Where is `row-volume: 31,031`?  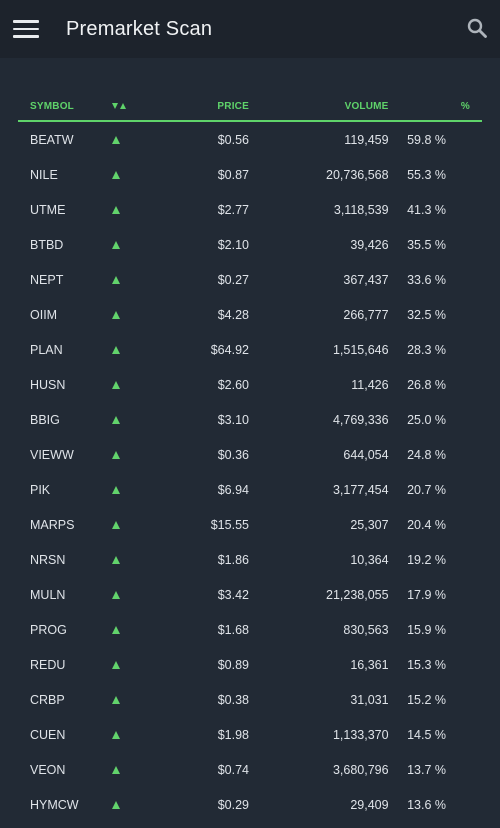 row-volume: 31,031 is located at coordinates (369, 699).